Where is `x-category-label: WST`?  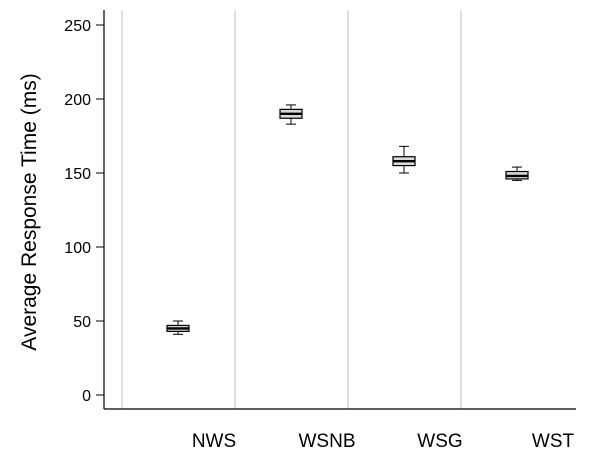
x-category-label: WST is located at coordinates (553, 441).